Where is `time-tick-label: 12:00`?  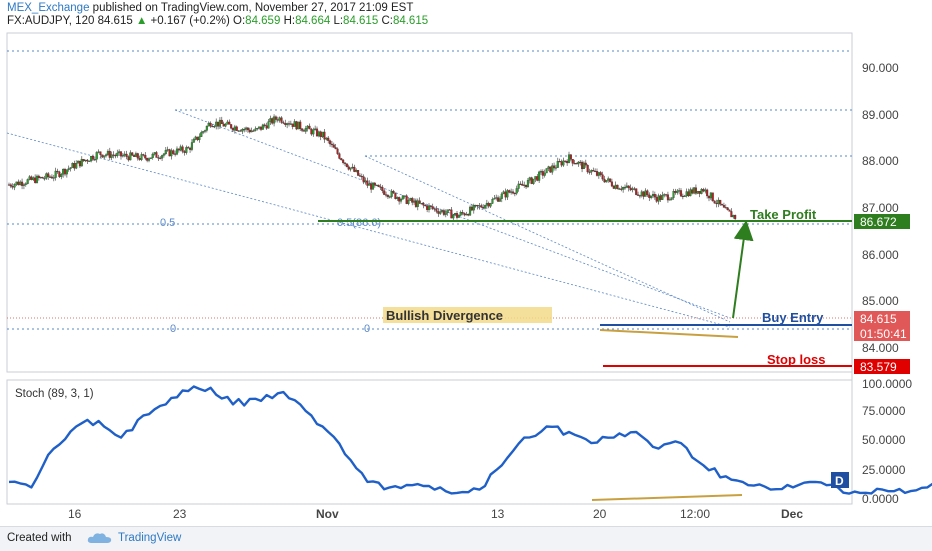 time-tick-label: 12:00 is located at coordinates (695, 514).